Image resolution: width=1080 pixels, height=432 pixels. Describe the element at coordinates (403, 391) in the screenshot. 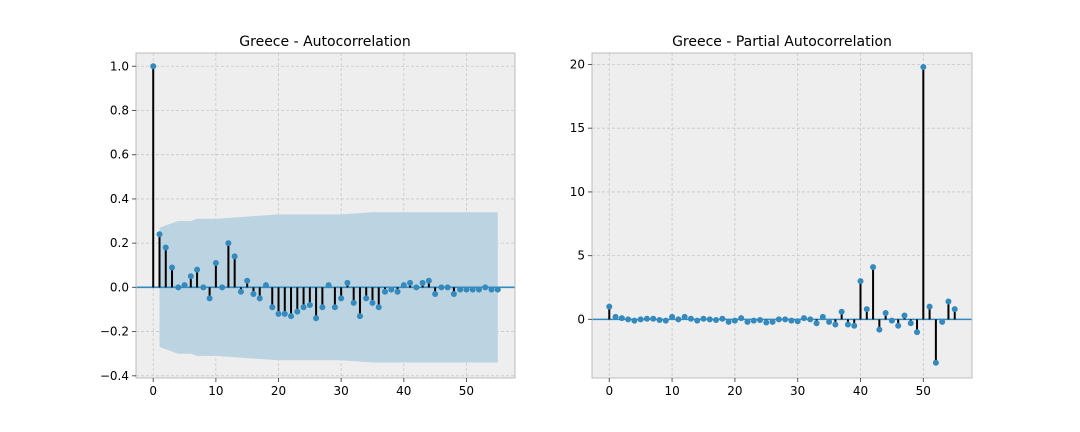

I see `acf-x-tick-label: 40` at that location.